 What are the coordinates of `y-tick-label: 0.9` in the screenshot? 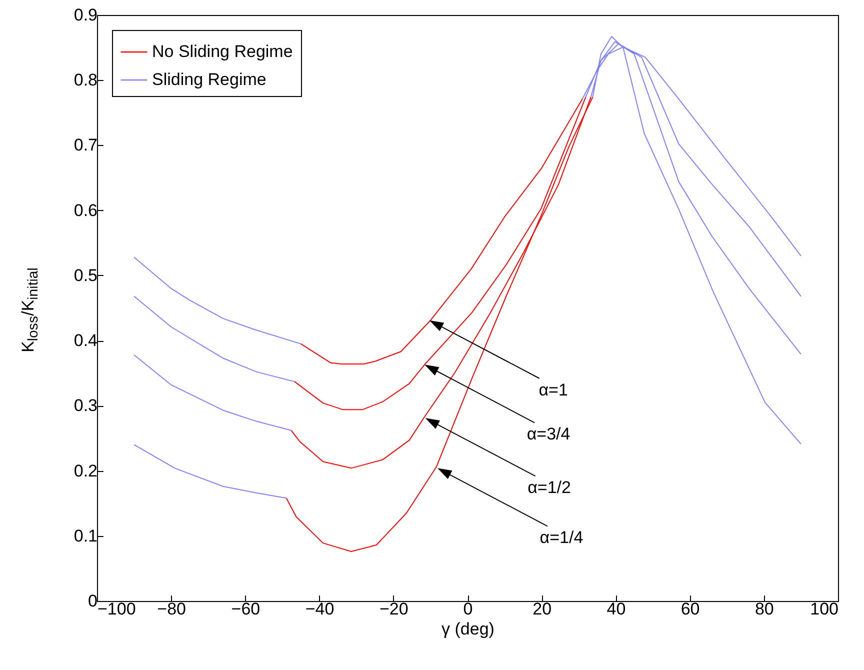 It's located at (86, 15).